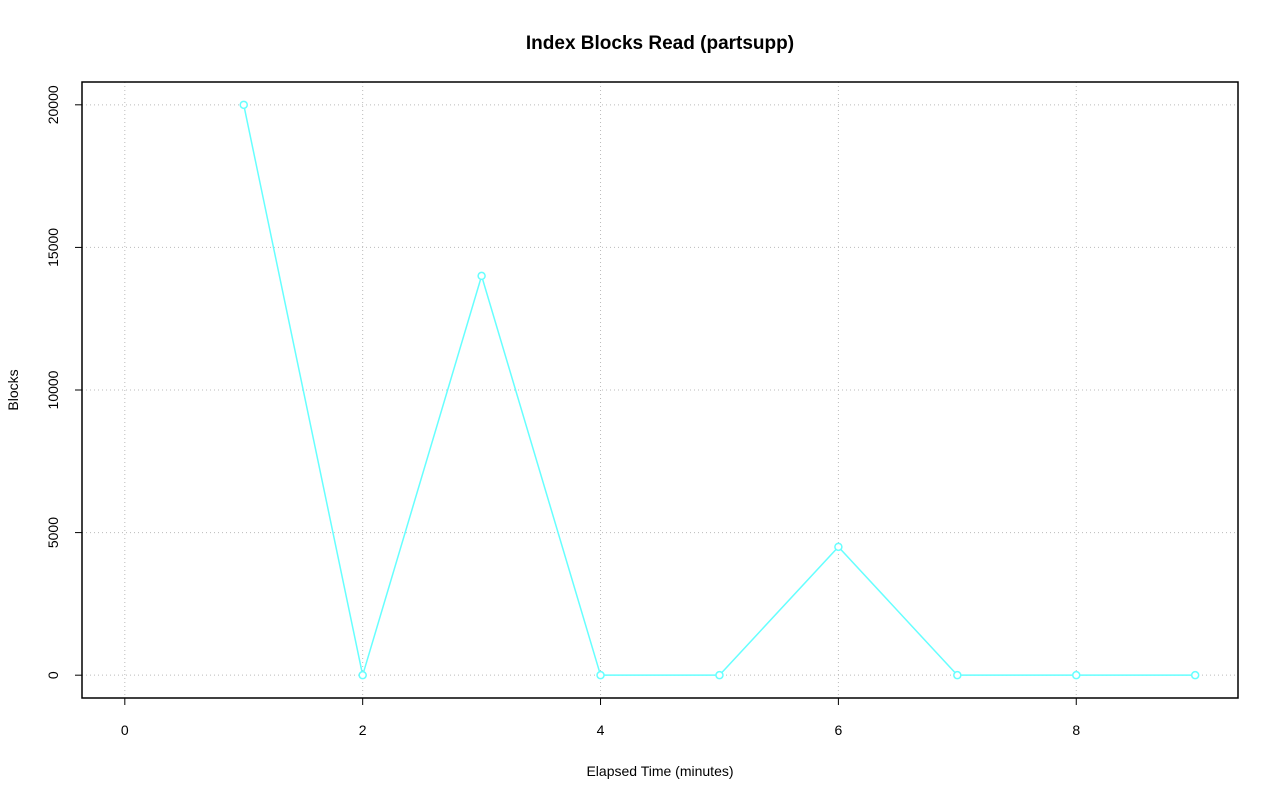  I want to click on chart-title: Index Blocks Read (partsupp), so click(660, 43).